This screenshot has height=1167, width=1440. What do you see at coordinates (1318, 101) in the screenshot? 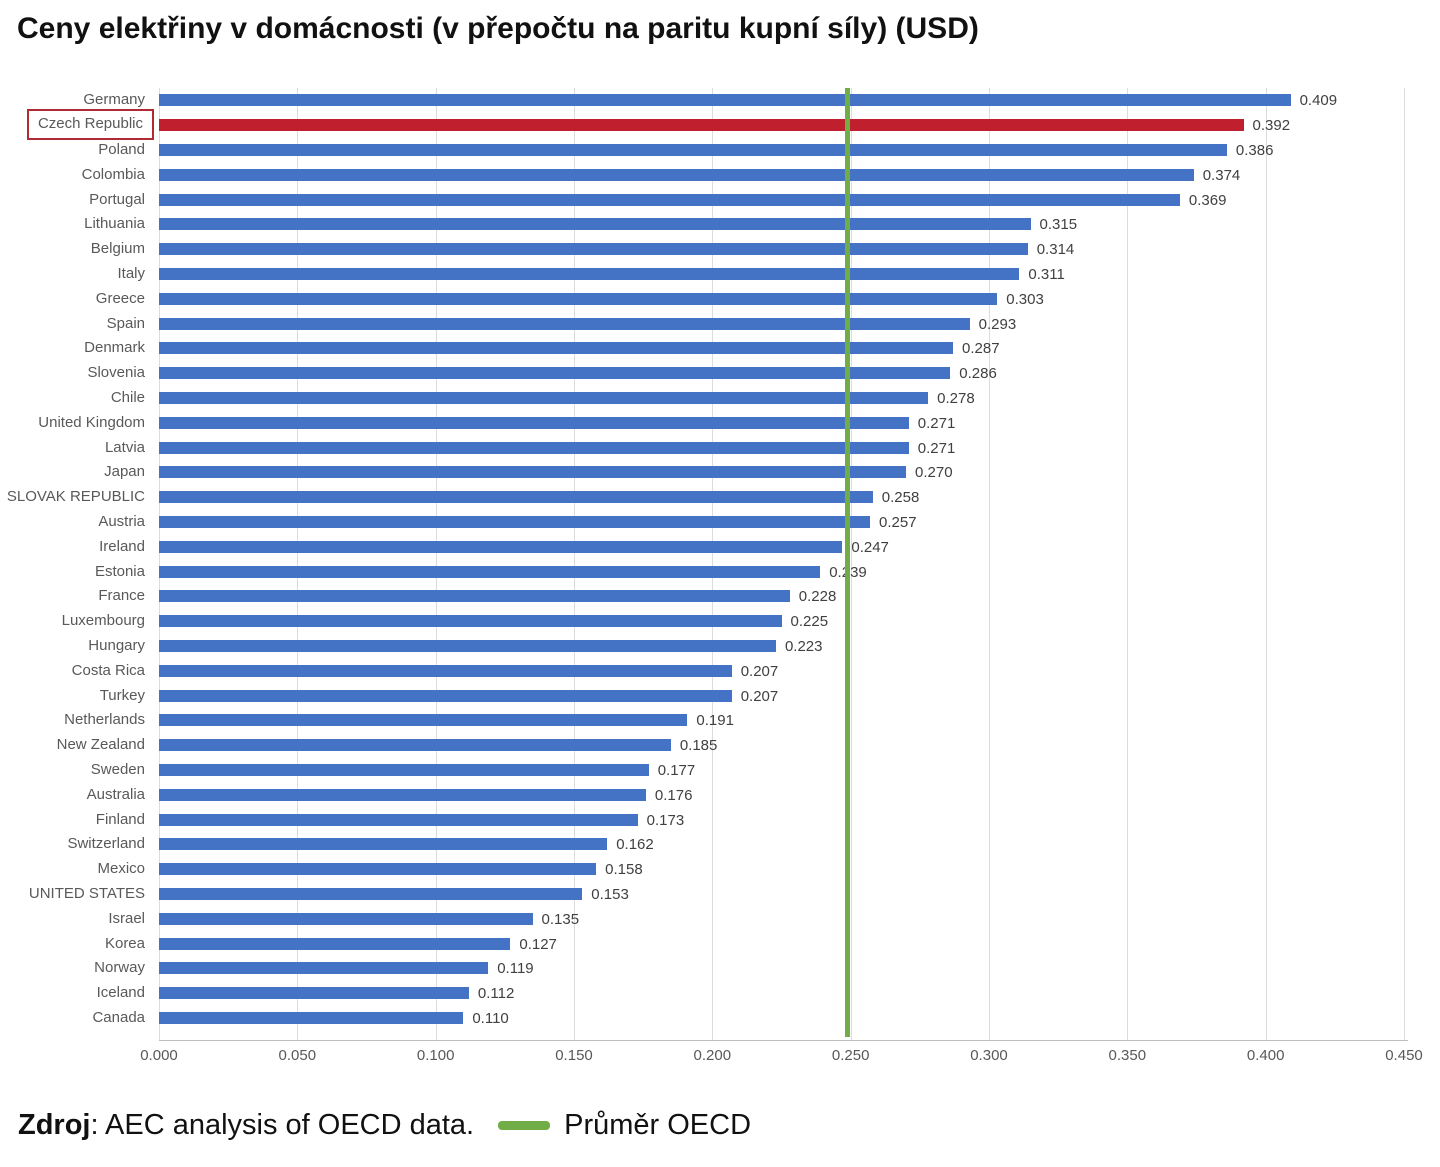
I see `value-label: 0.409` at bounding box center [1318, 101].